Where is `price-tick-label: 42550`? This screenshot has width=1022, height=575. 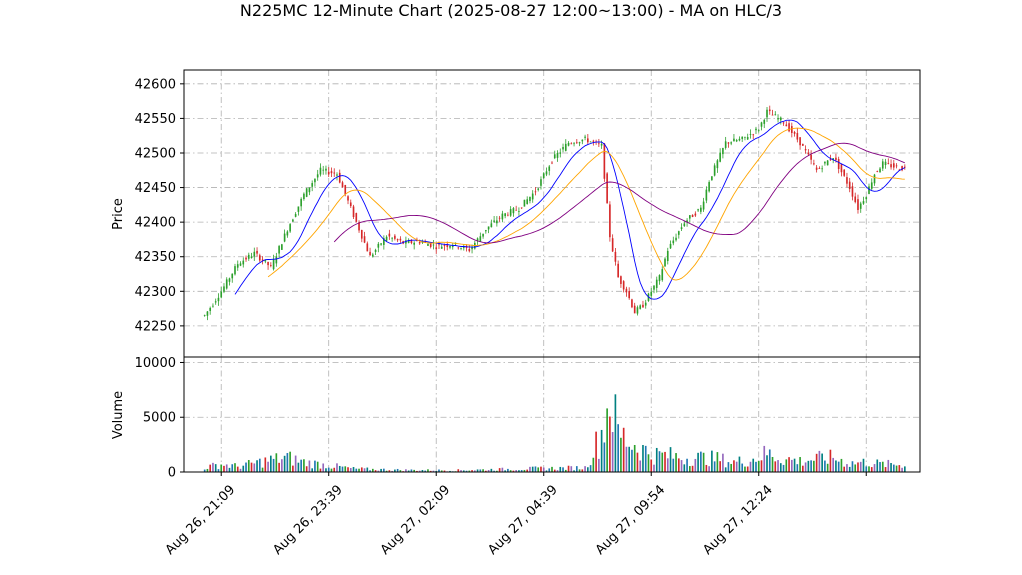 price-tick-label: 42550 is located at coordinates (155, 119).